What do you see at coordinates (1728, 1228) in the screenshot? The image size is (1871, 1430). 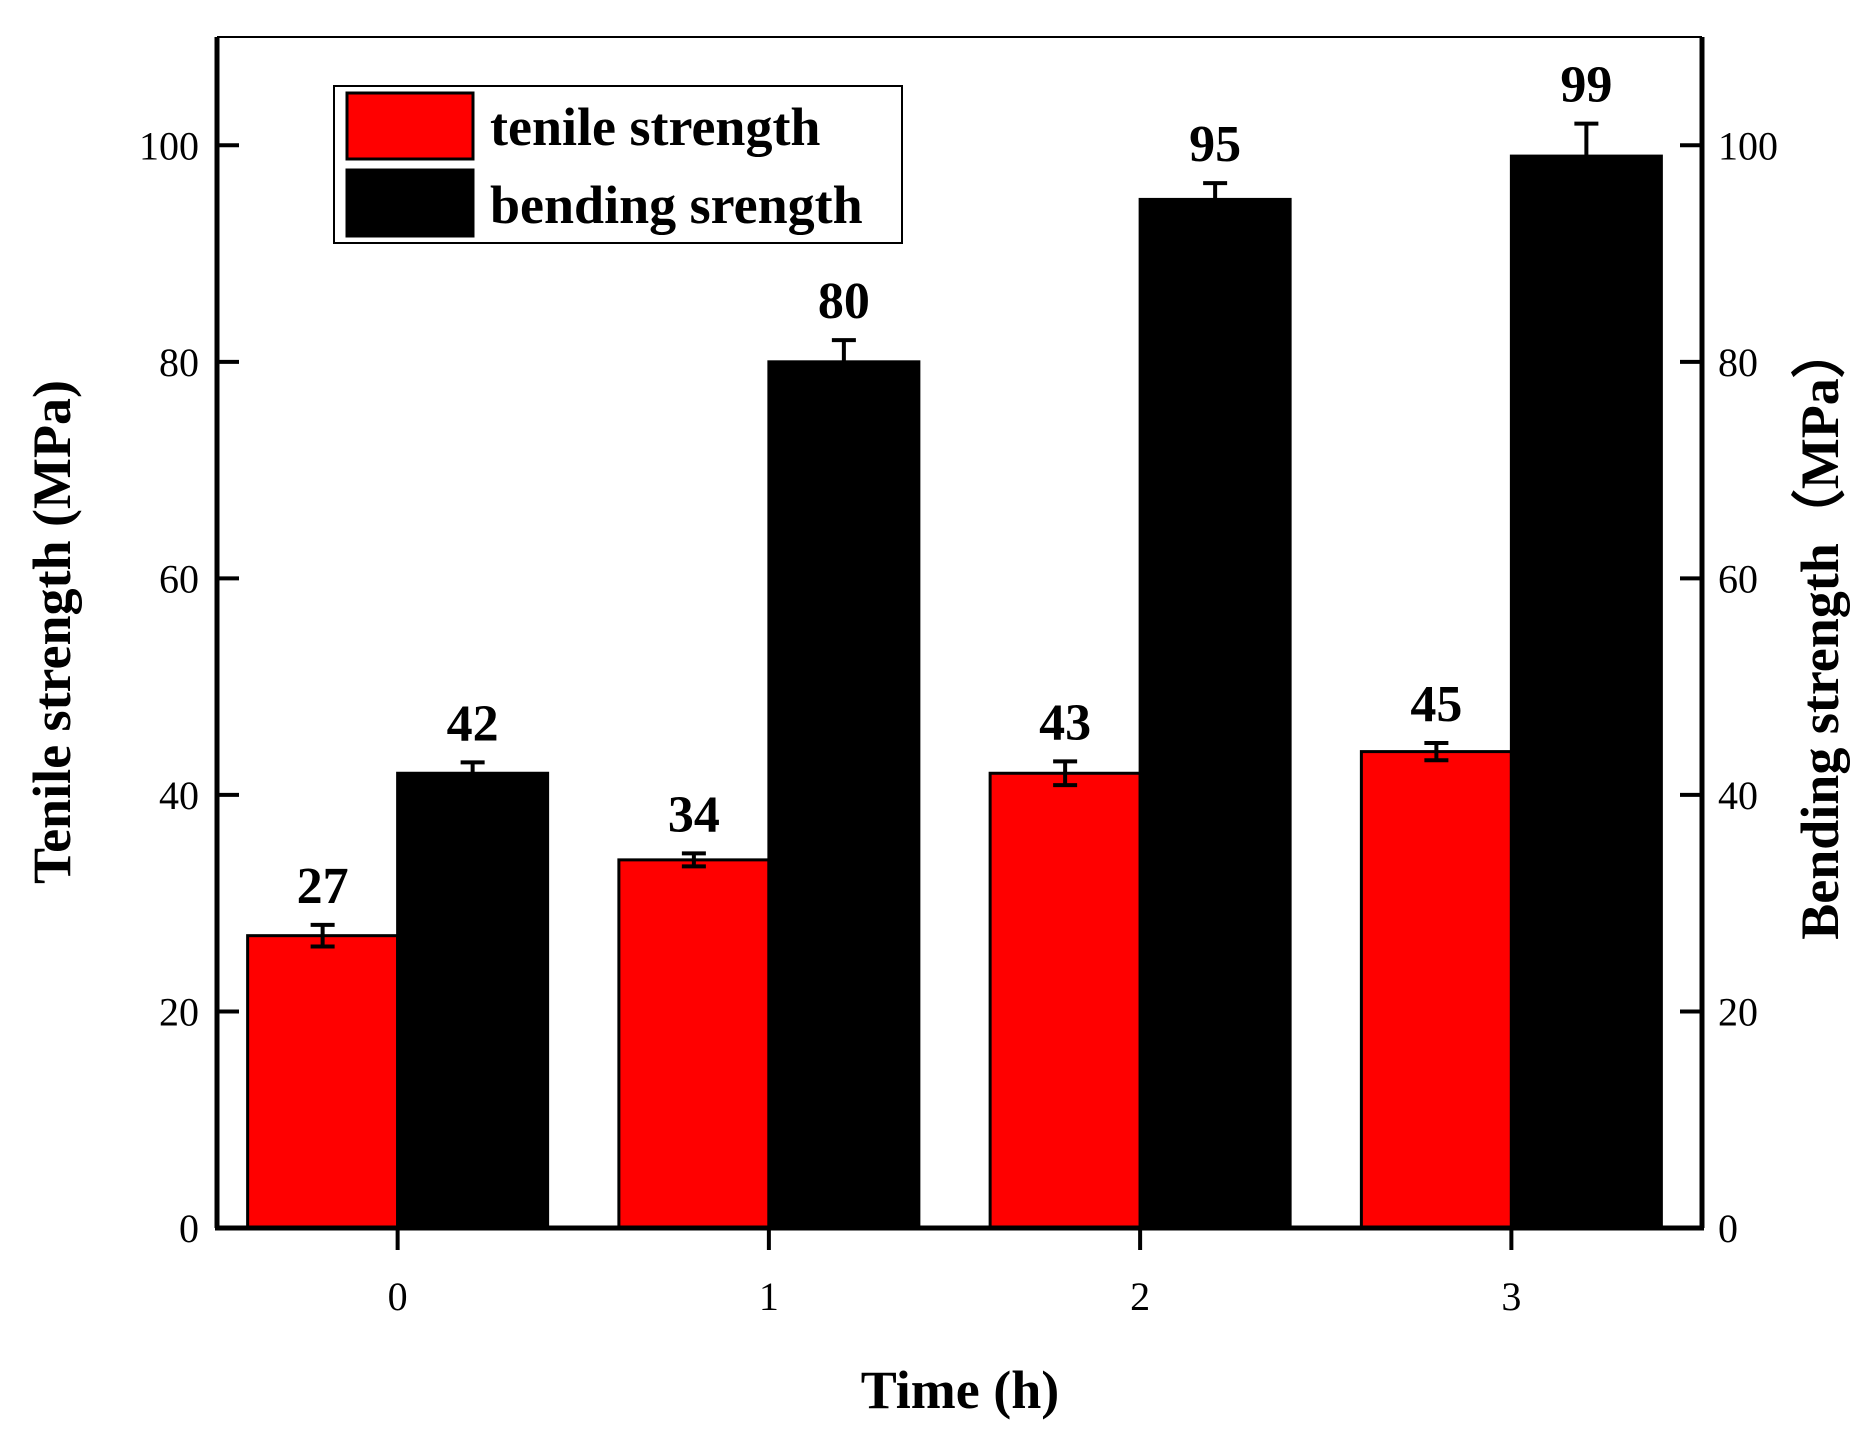 I see `right-y-tick-label-0: 0` at bounding box center [1728, 1228].